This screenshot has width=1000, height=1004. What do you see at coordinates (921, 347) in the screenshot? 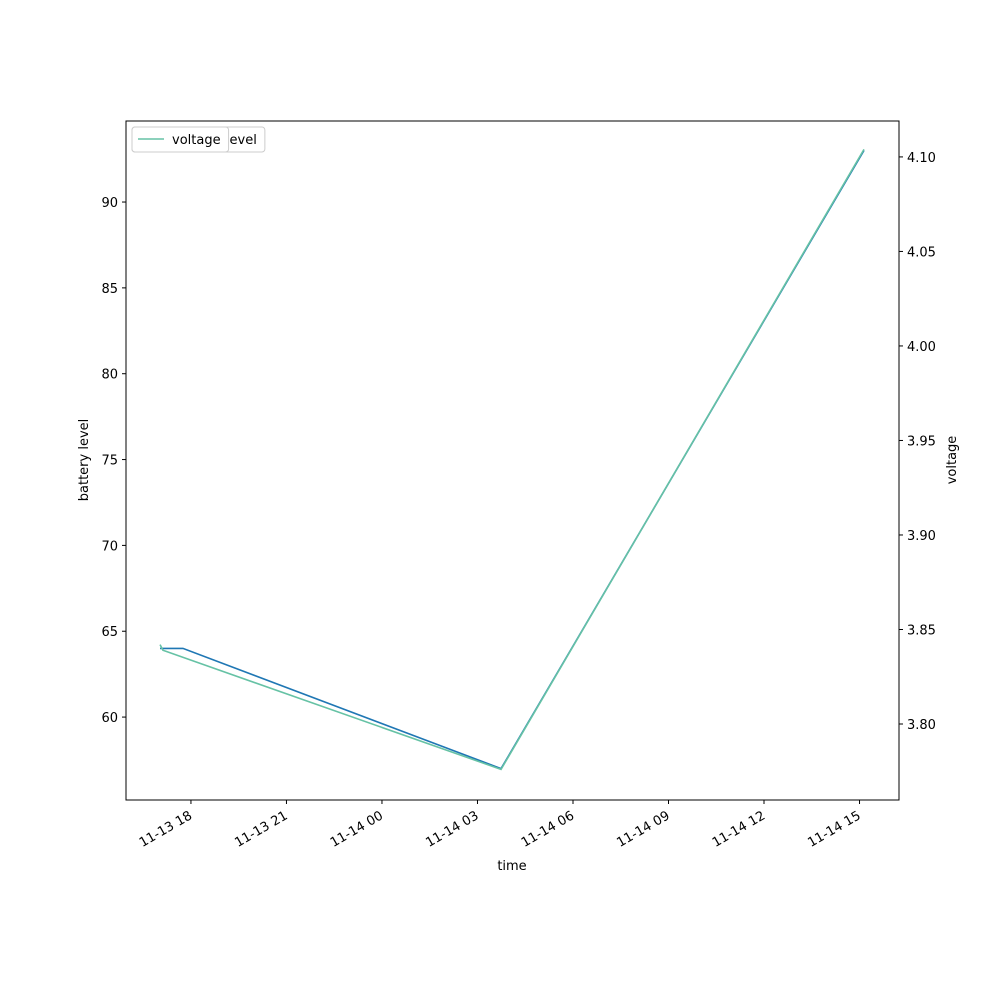
I see `y2-tick-label: 4.00` at bounding box center [921, 347].